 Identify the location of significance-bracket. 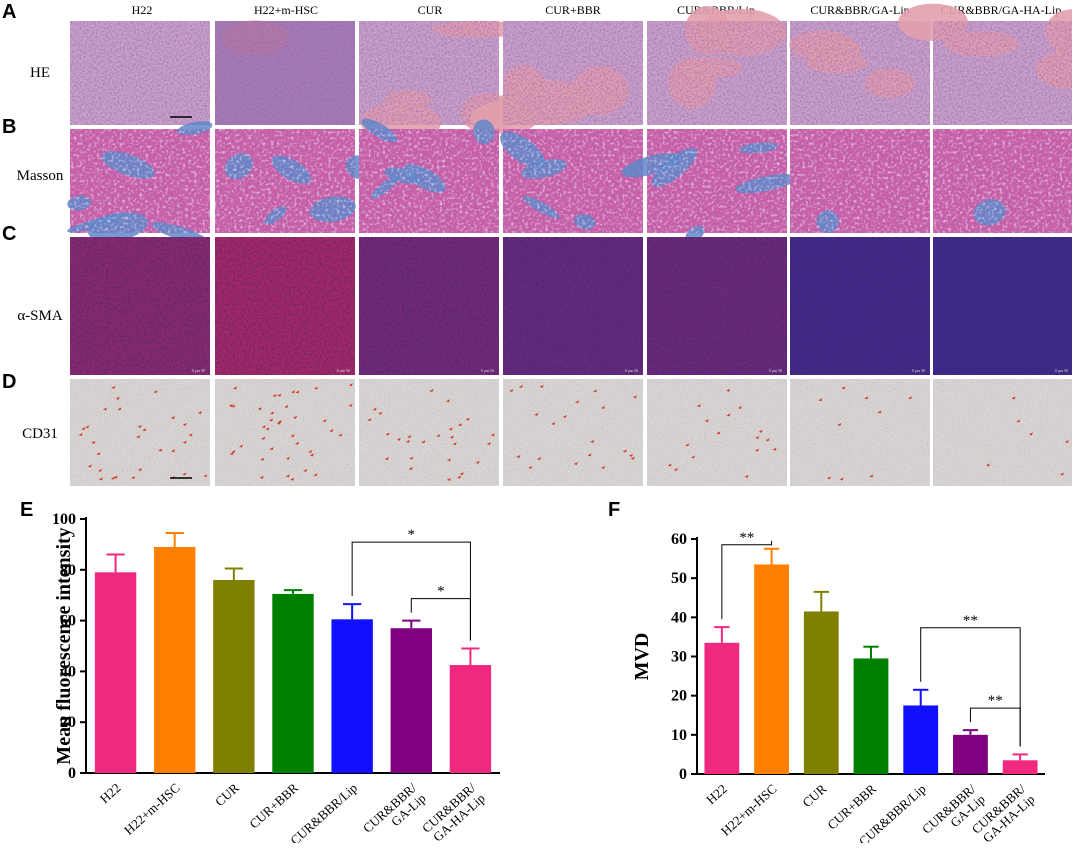
(995, 727).